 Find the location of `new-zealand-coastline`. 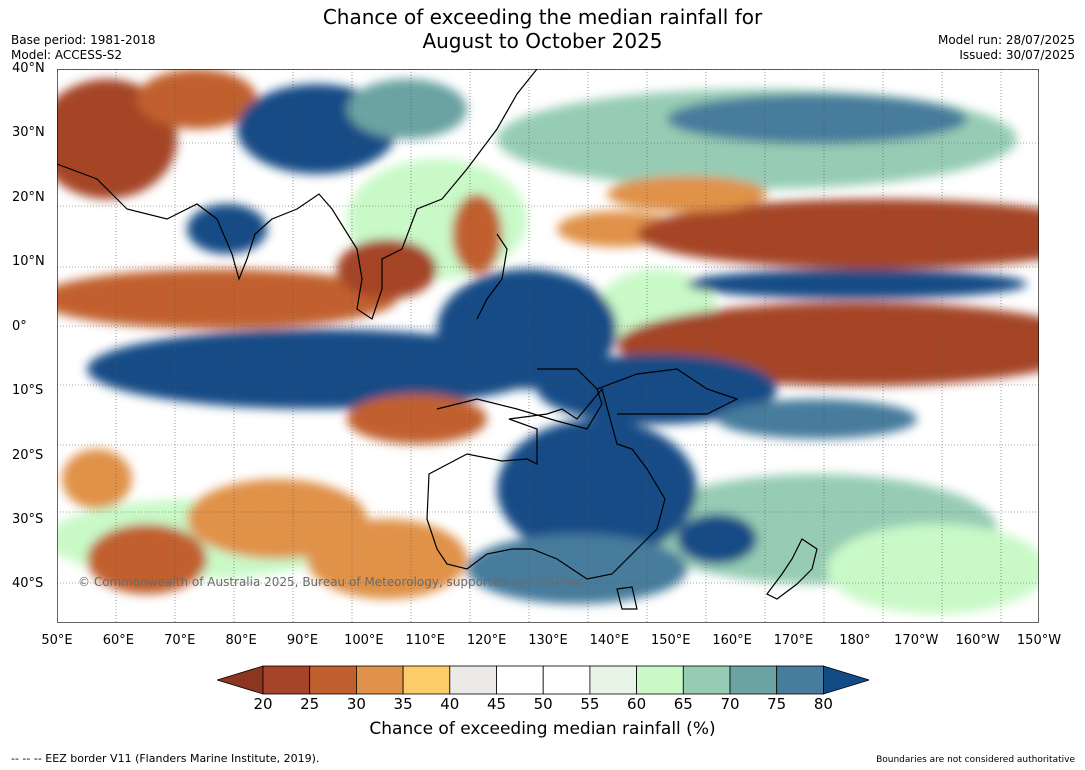

new-zealand-coastline is located at coordinates (792, 569).